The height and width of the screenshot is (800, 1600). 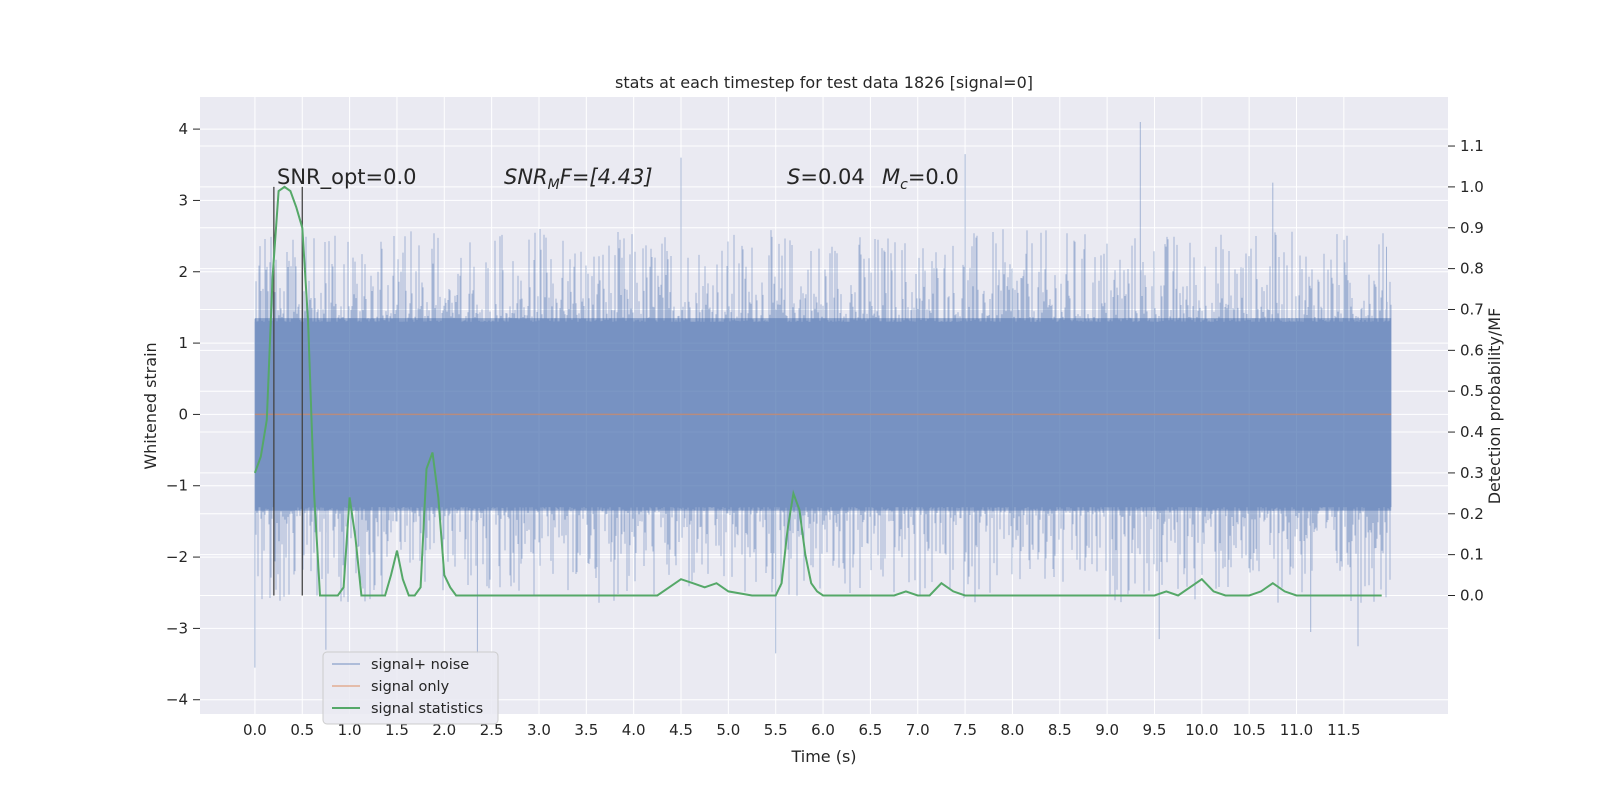 I want to click on y-tick-label: −1, so click(x=177, y=486).